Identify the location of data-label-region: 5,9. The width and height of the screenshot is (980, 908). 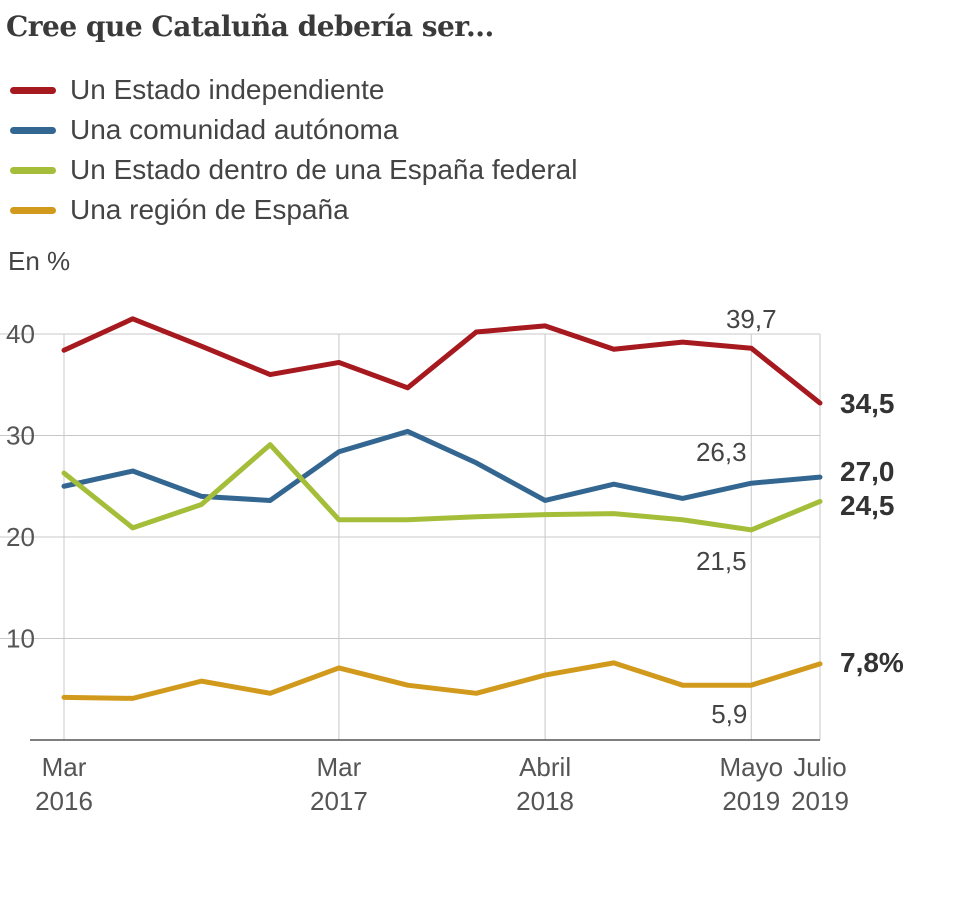
(729, 714).